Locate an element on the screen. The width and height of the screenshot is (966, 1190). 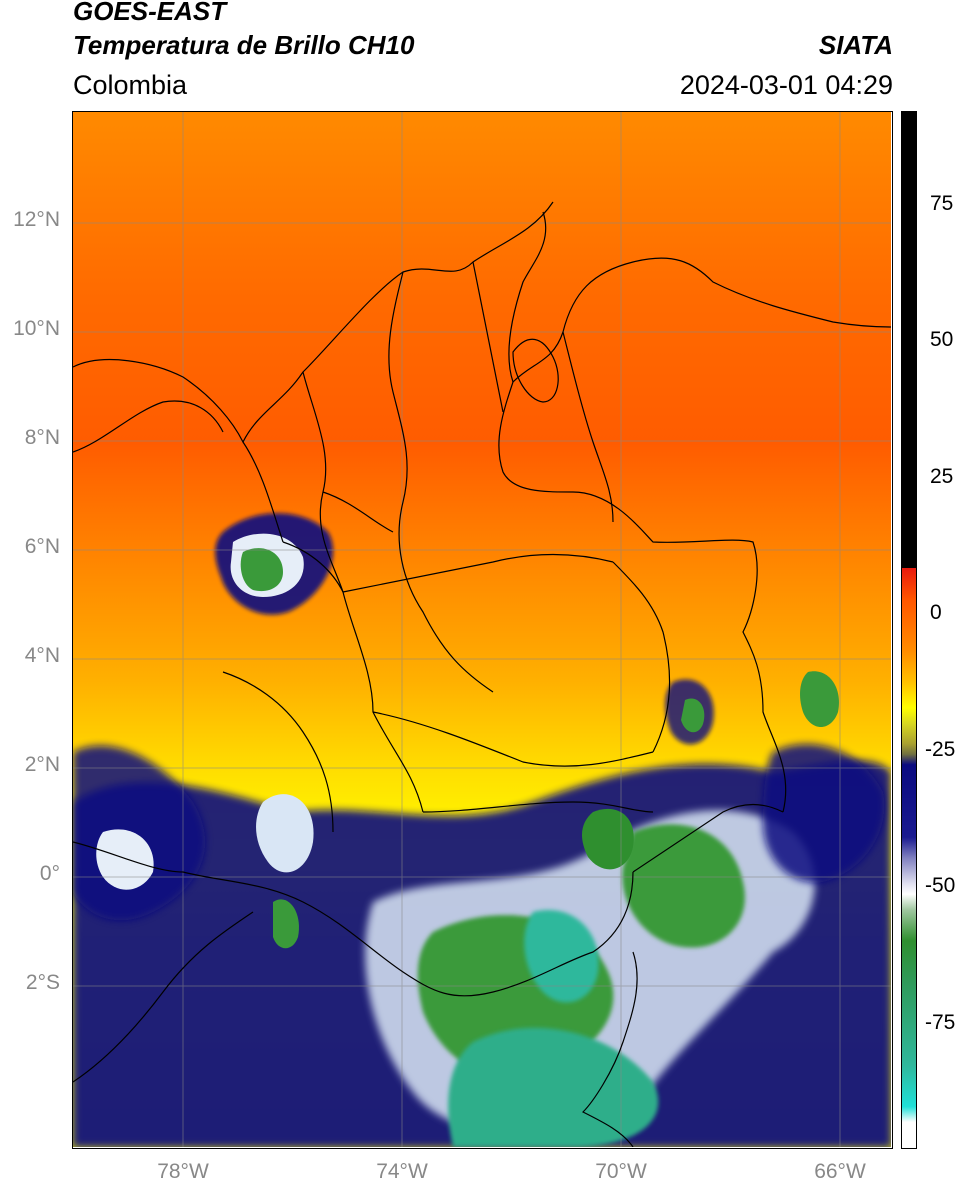
lat-label-8n: 8°N is located at coordinates (42, 437).